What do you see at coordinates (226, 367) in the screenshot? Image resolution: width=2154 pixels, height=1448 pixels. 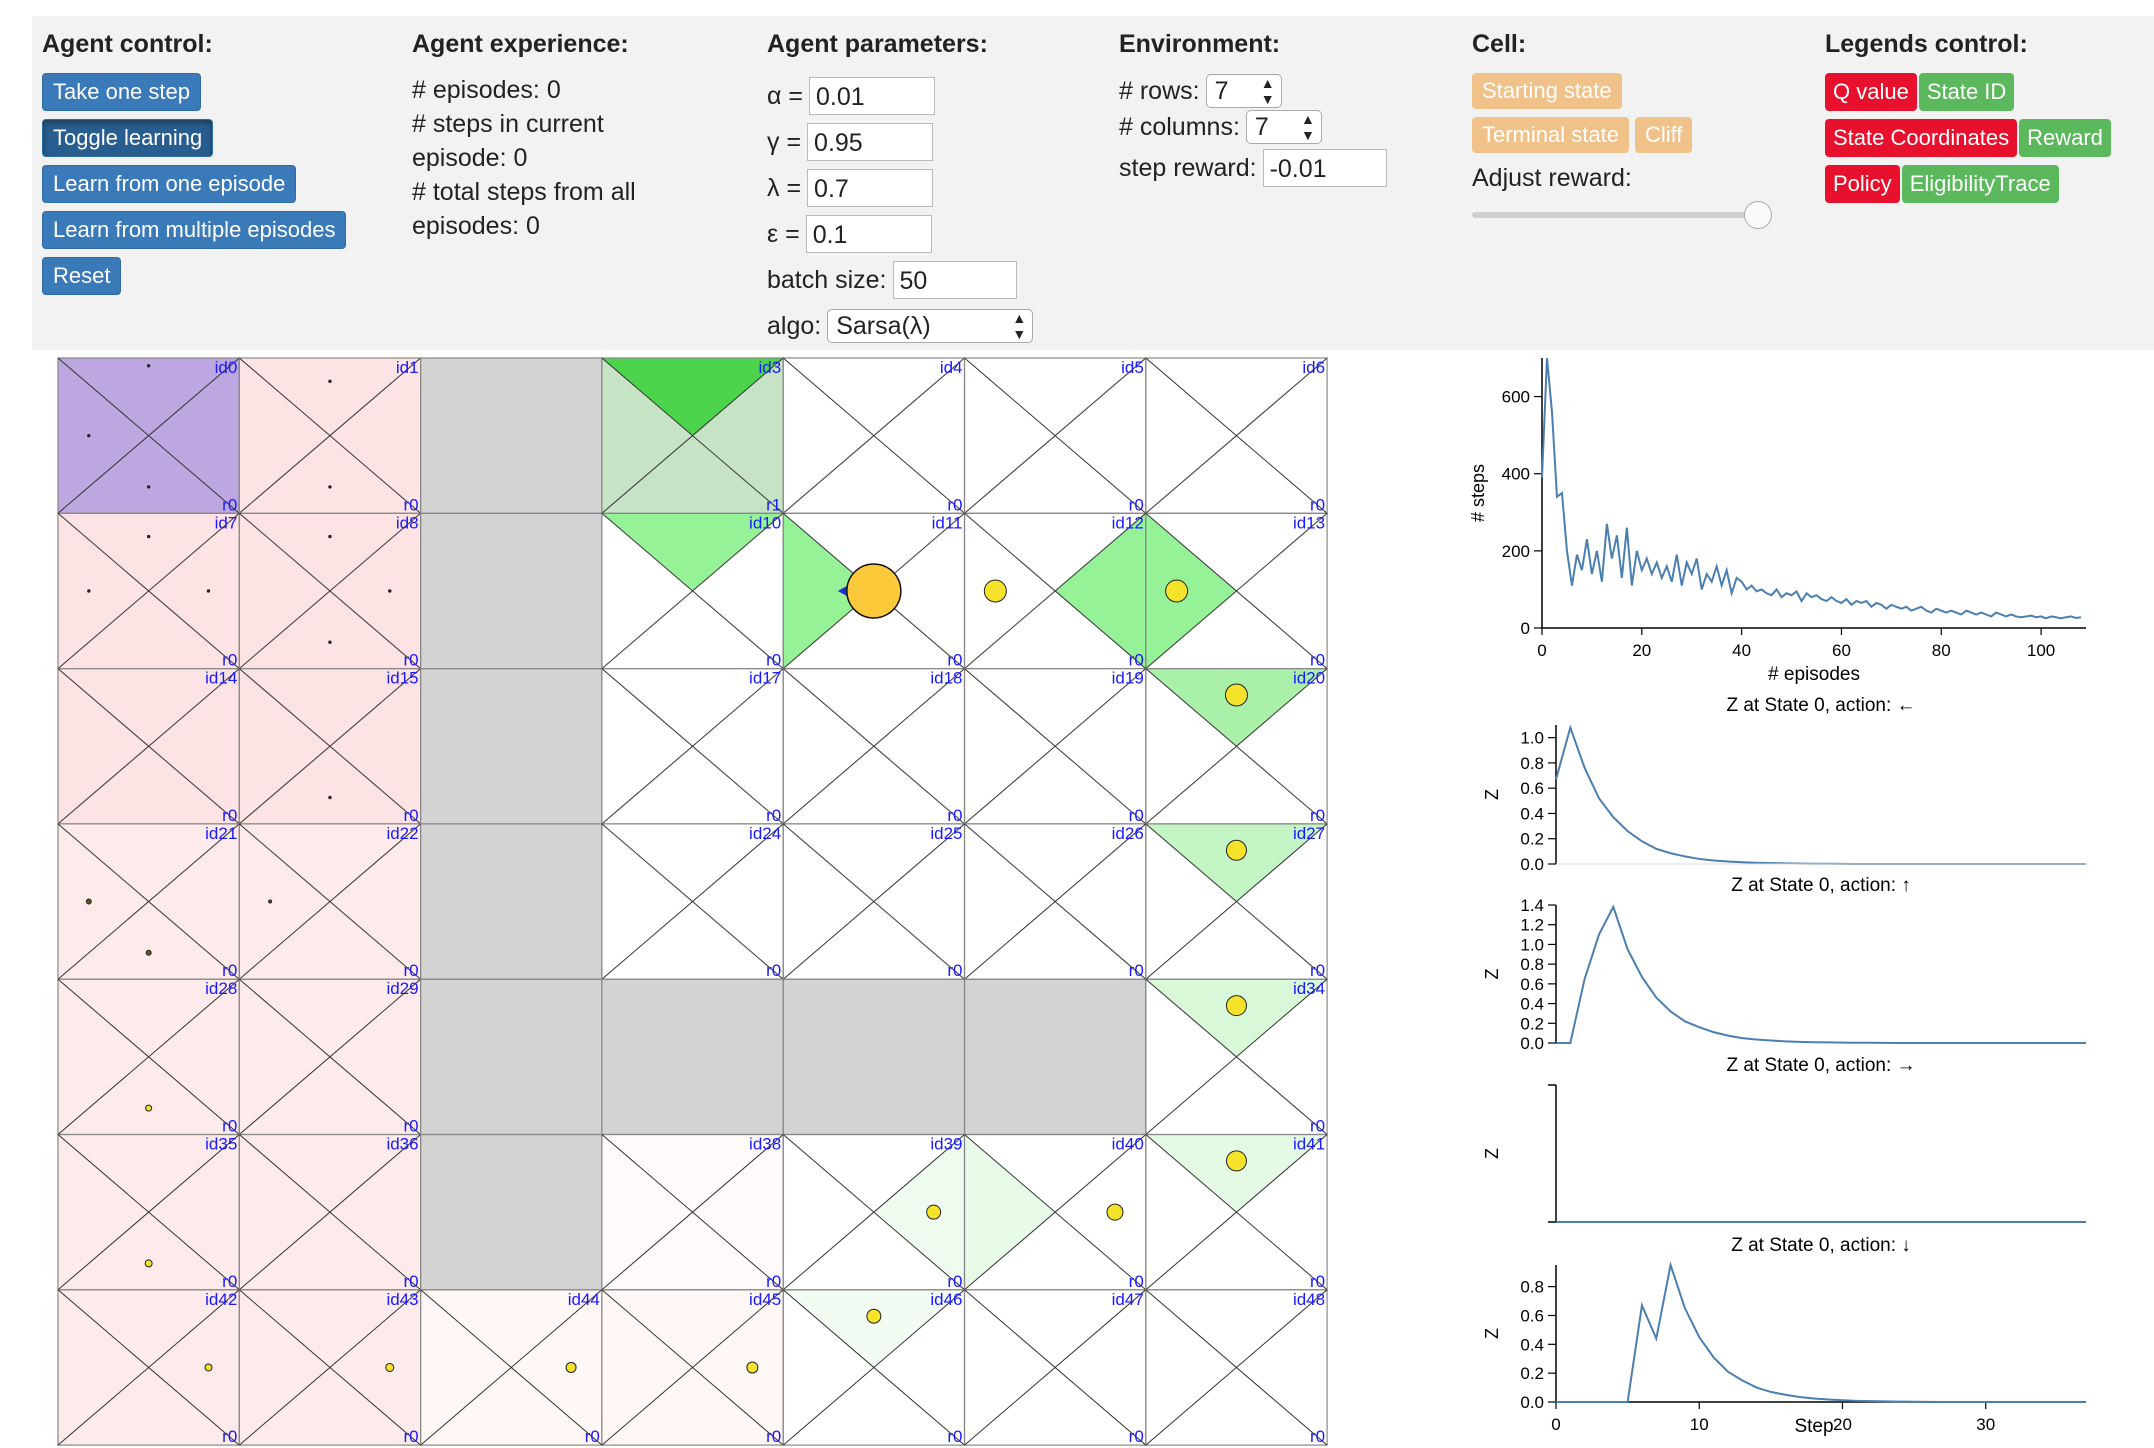 I see `state-id-label: id0` at bounding box center [226, 367].